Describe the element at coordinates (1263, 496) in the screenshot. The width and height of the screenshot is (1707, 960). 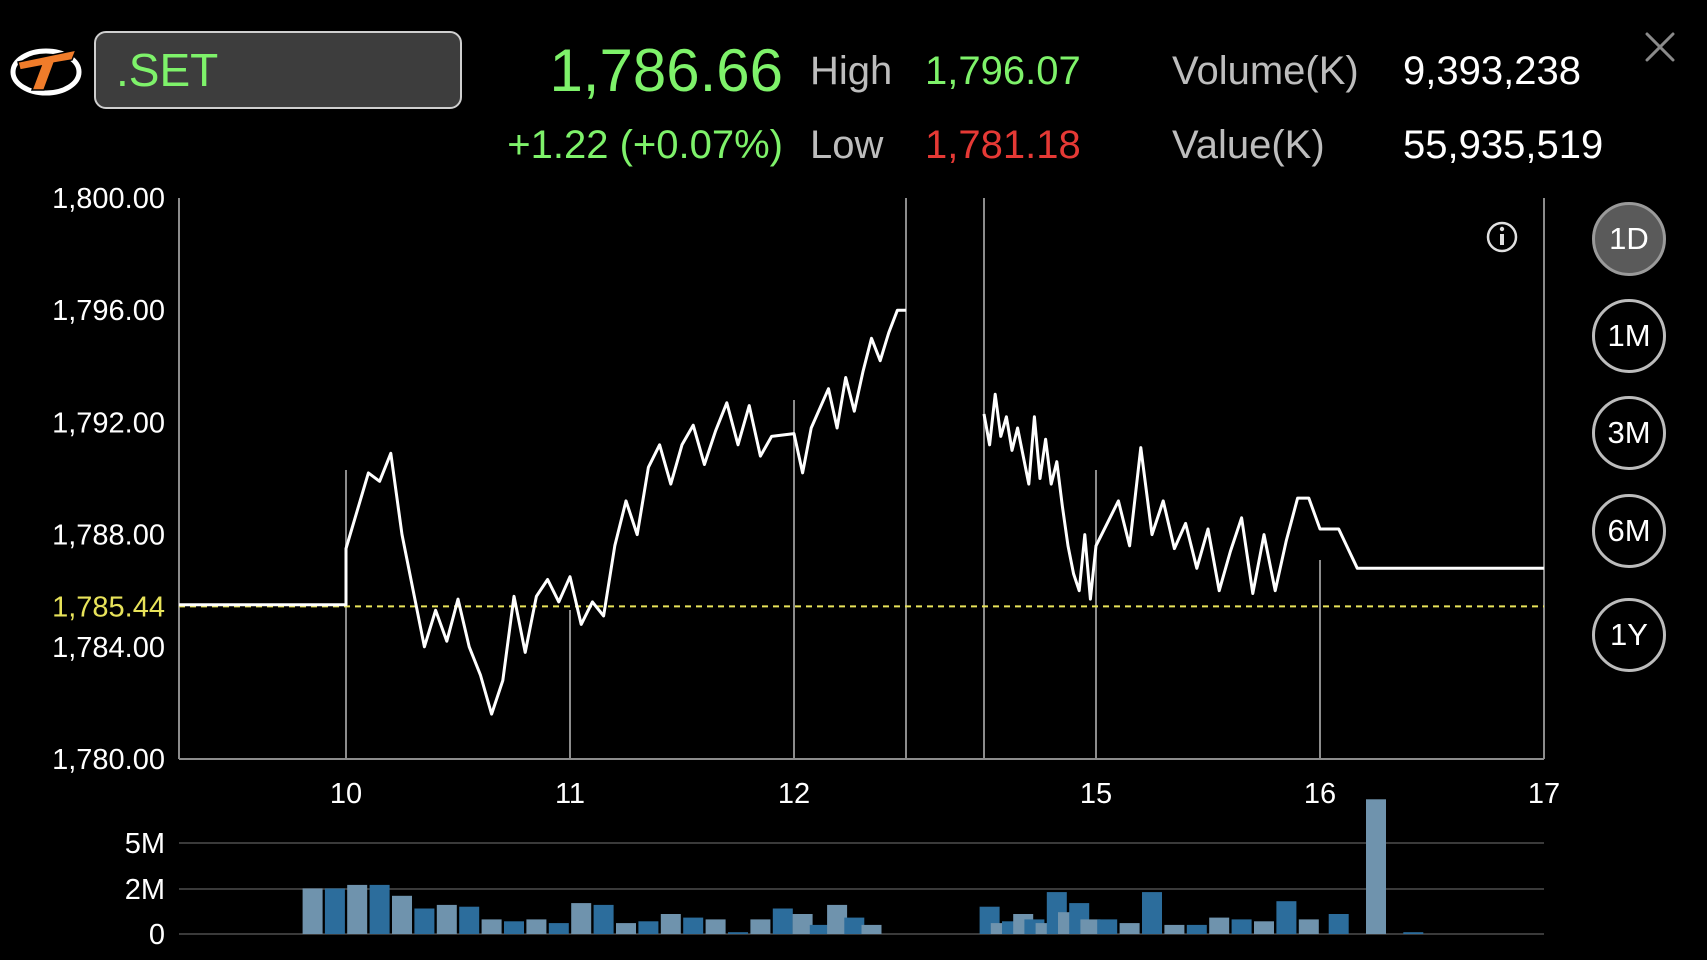
I see `price-line-segment` at that location.